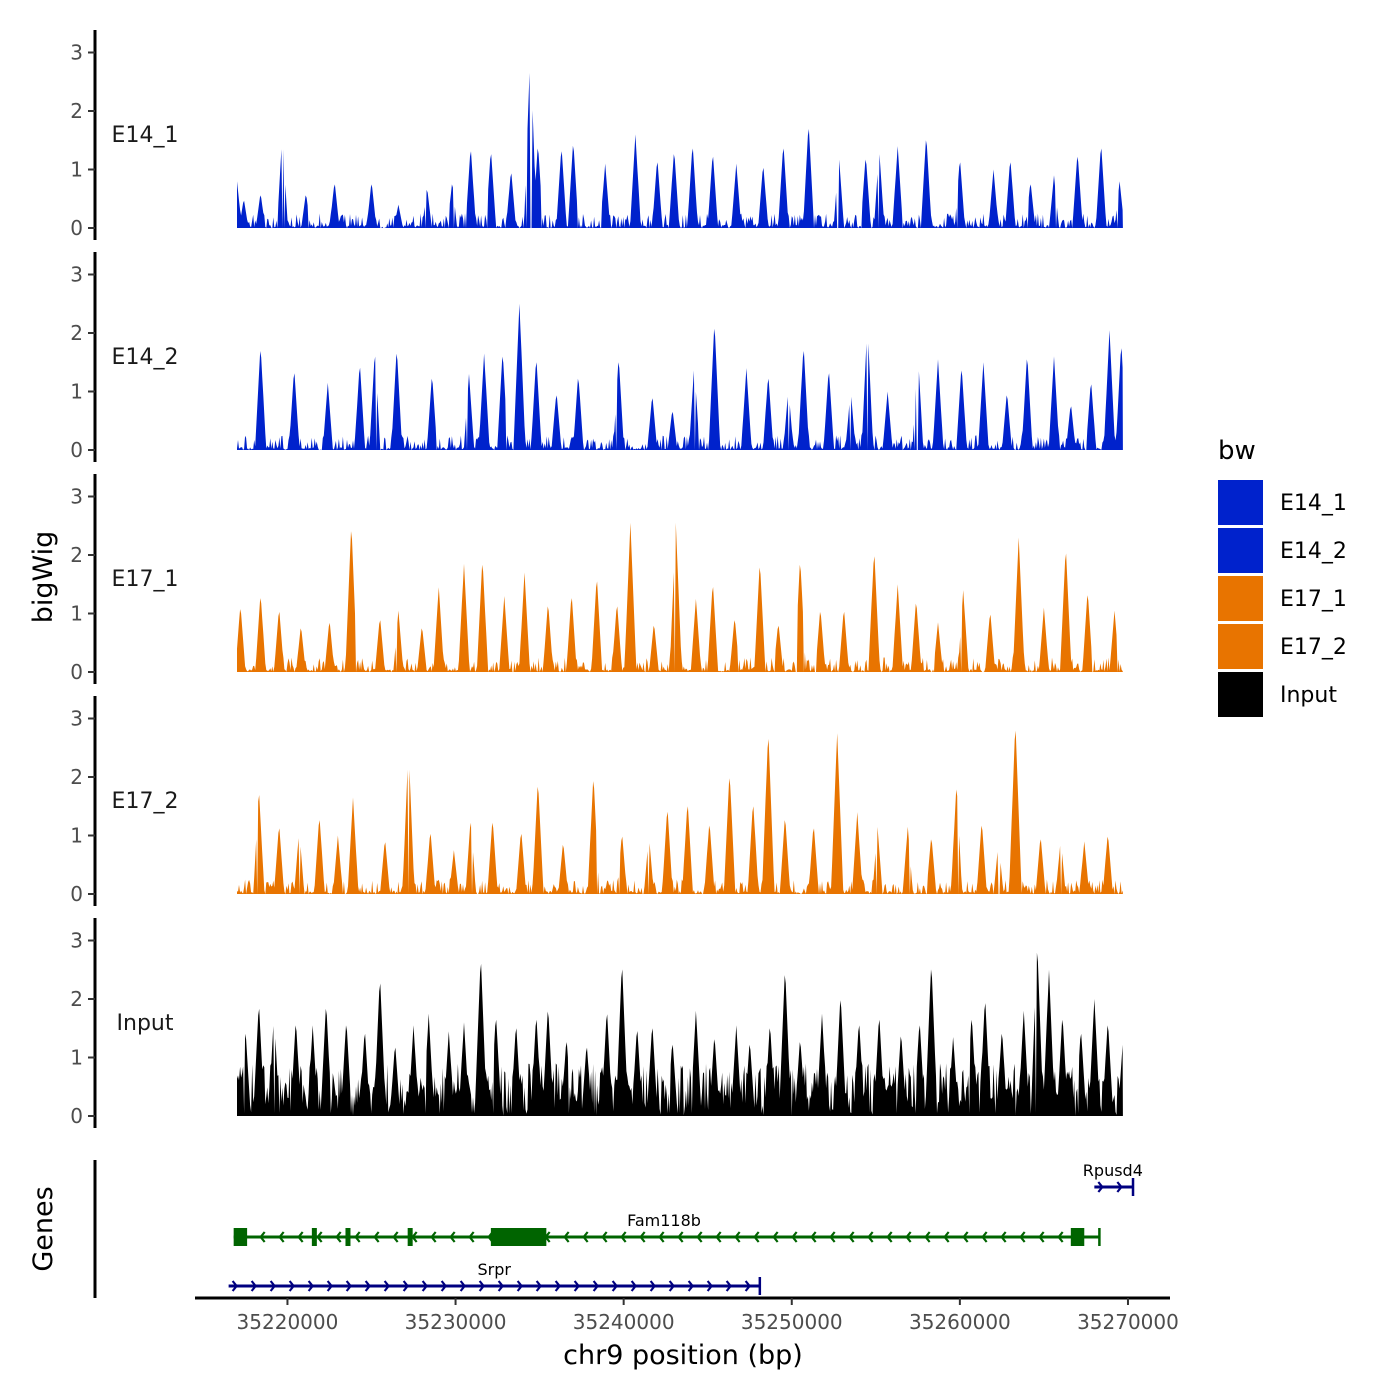 The height and width of the screenshot is (1400, 1400). I want to click on legend-label-E17_2: E17_2, so click(1313, 647).